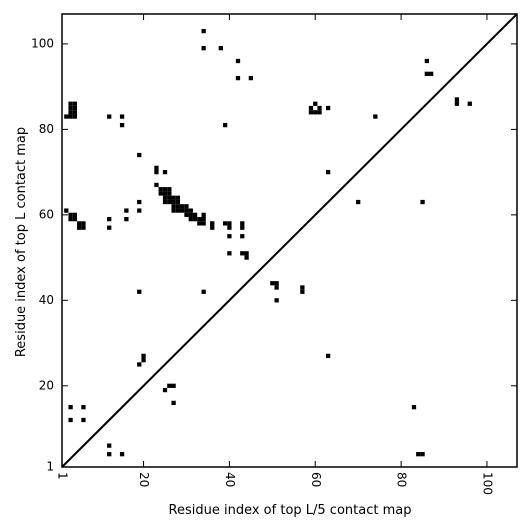 This screenshot has height=531, width=531. Describe the element at coordinates (290, 510) in the screenshot. I see `x-axis-label: Residue index of top L/5 contact map` at that location.